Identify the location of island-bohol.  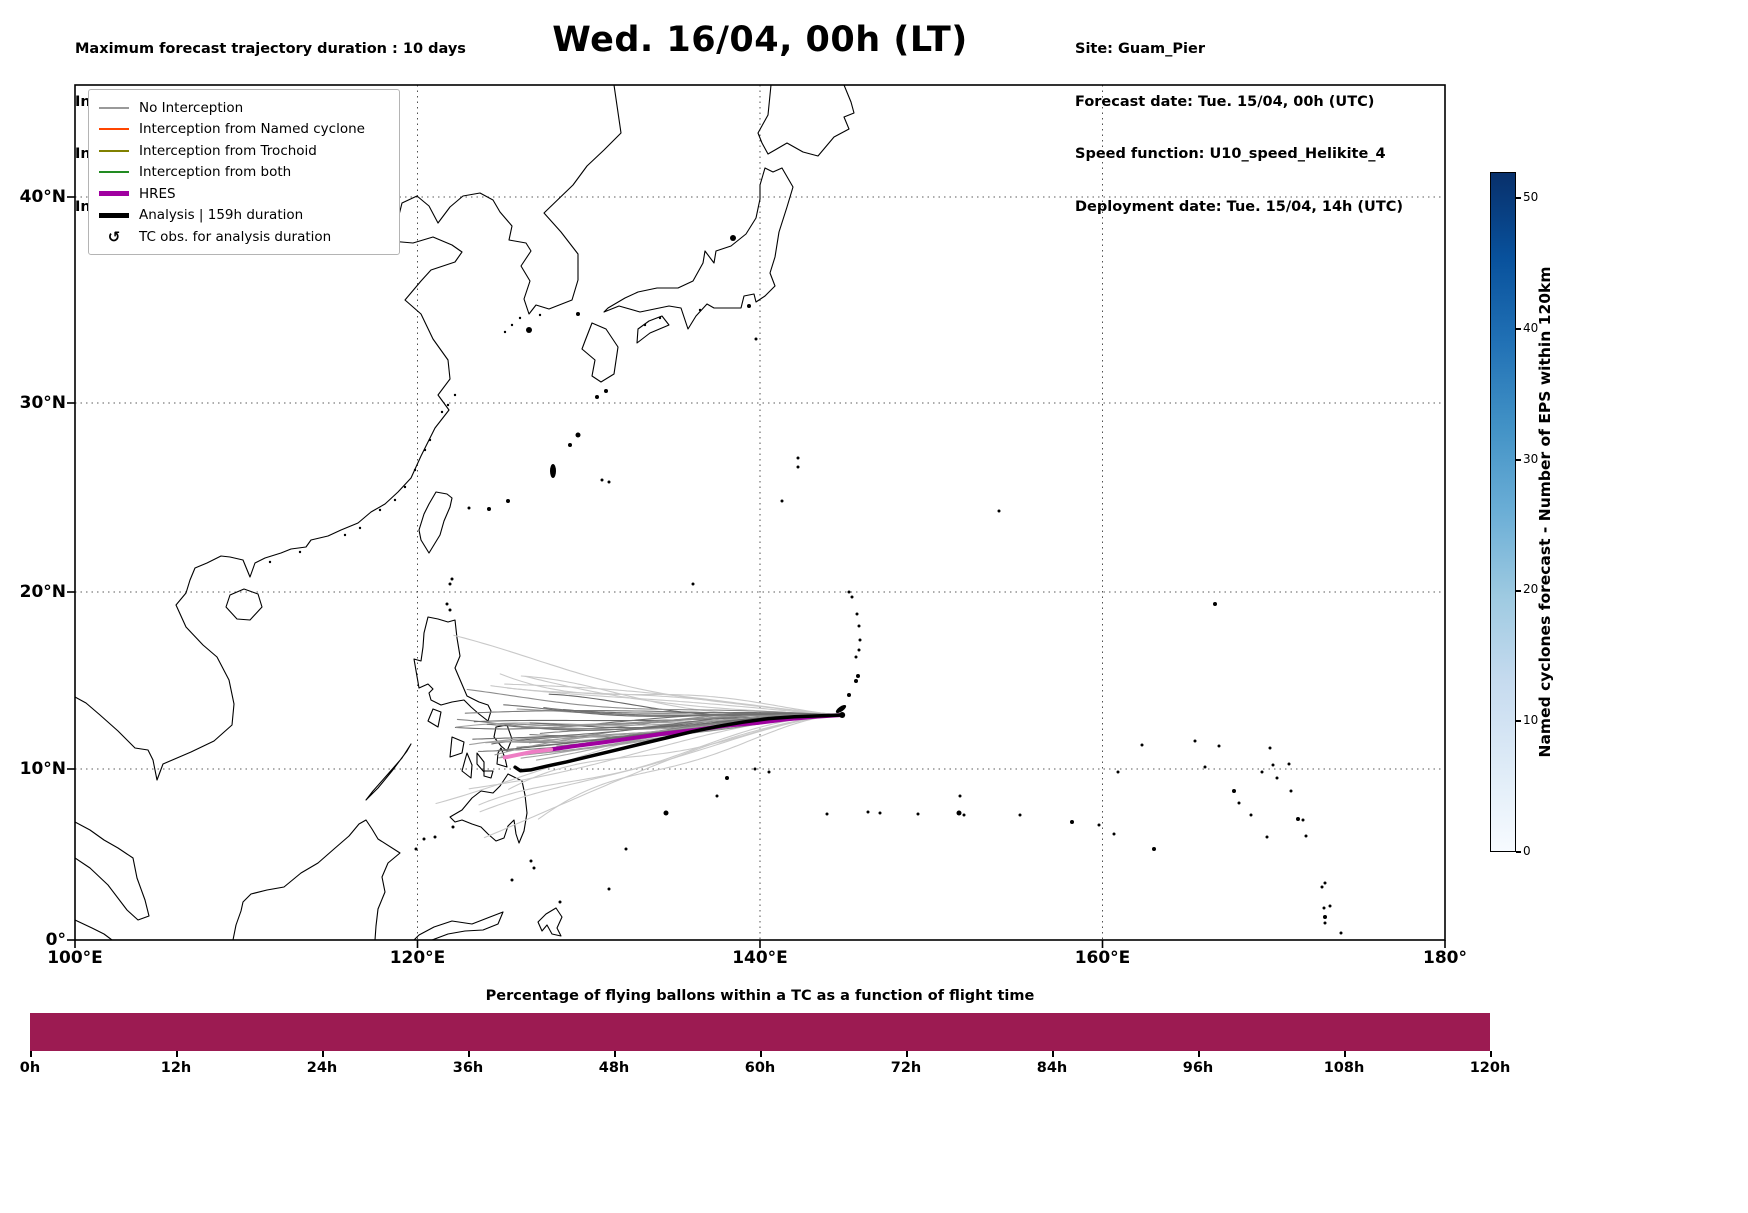
(488, 774).